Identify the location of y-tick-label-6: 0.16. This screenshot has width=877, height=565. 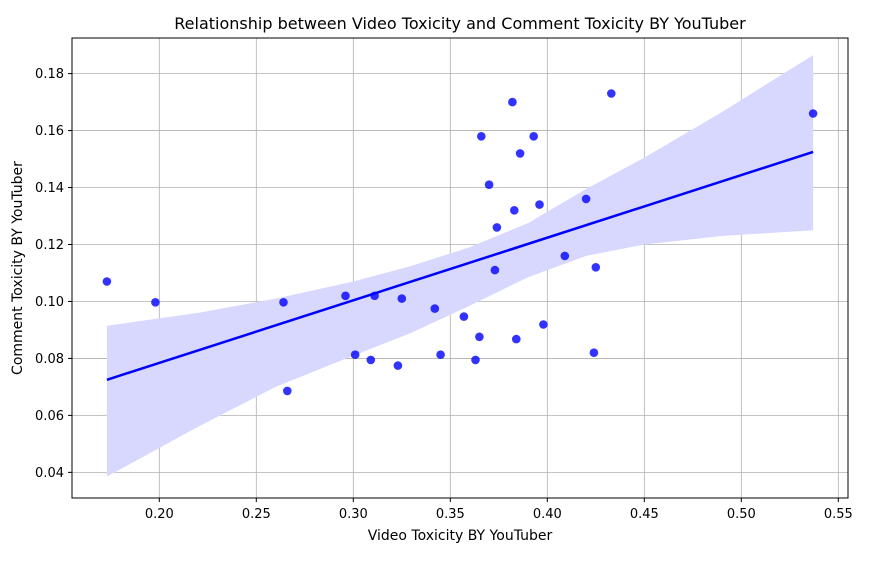
(49, 131).